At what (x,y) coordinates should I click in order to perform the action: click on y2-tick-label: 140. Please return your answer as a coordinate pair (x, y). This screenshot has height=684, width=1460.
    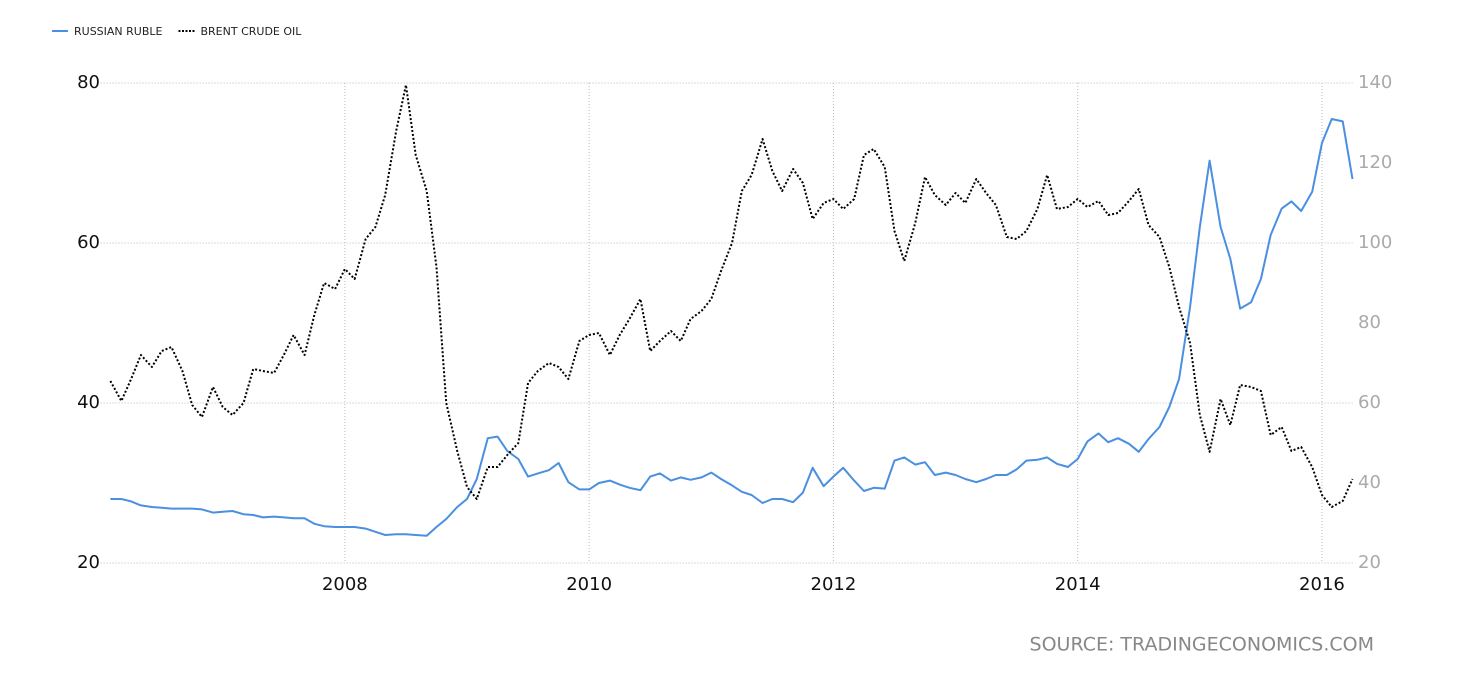
    Looking at the image, I should click on (1375, 82).